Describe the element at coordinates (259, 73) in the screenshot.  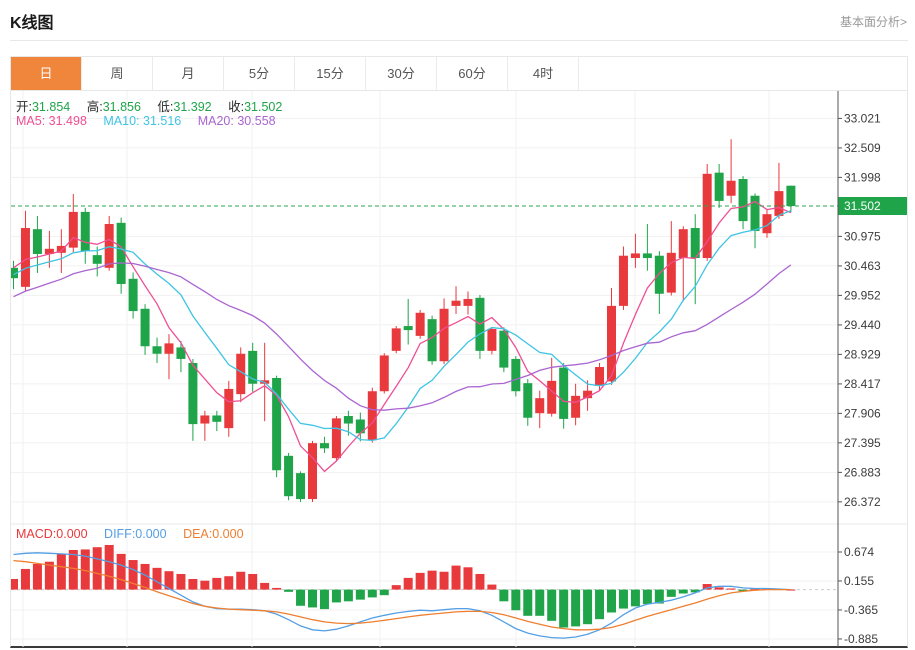
I see `tab-5min: 5分` at that location.